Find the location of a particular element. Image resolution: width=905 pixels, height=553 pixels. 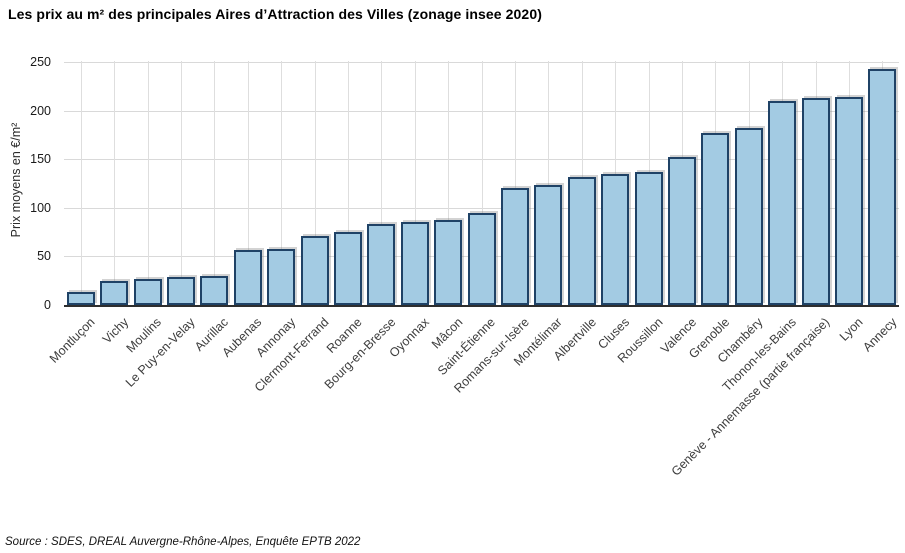

bar-roanne is located at coordinates (347, 268).